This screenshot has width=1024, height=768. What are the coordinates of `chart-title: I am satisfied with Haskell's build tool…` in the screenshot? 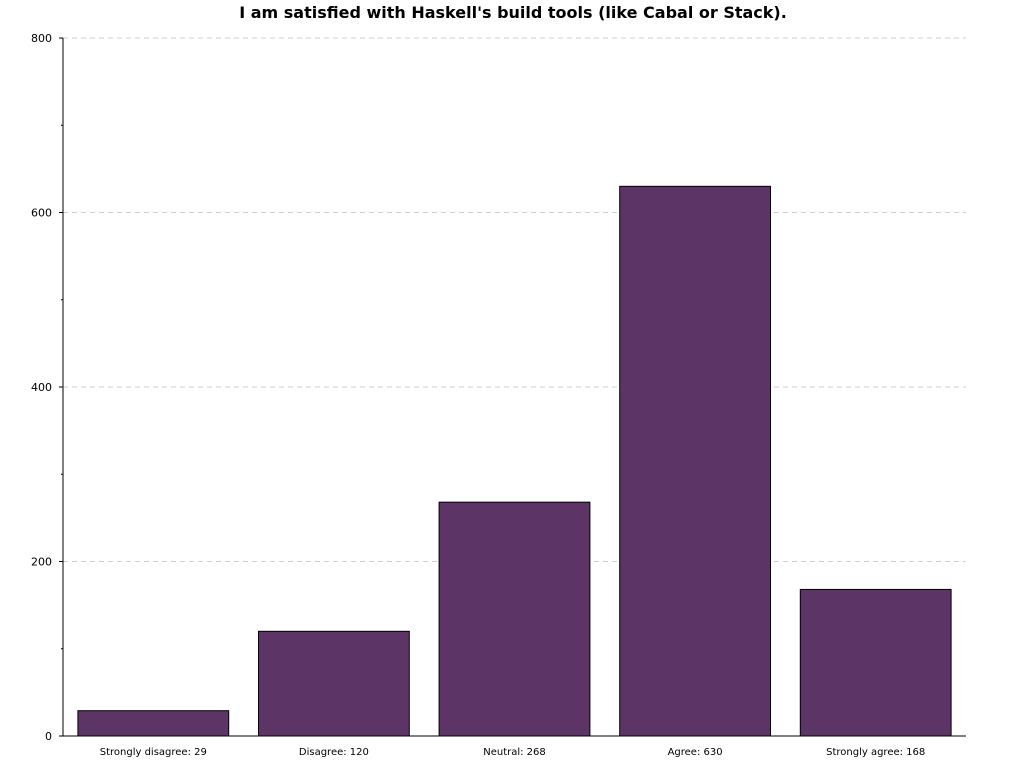 It's located at (513, 12).